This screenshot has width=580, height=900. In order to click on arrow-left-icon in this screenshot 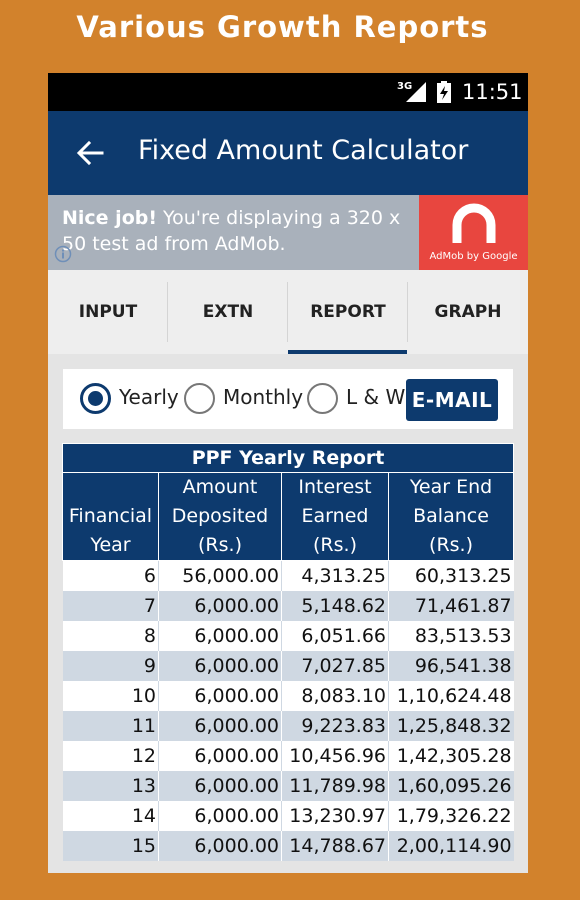, I will do `click(90, 153)`.